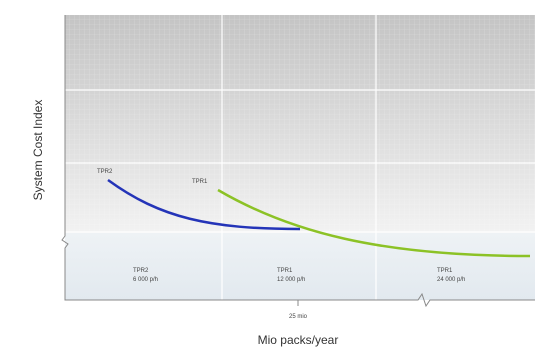 This screenshot has width=535, height=352. What do you see at coordinates (141, 271) in the screenshot?
I see `zone-name: TPR2` at bounding box center [141, 271].